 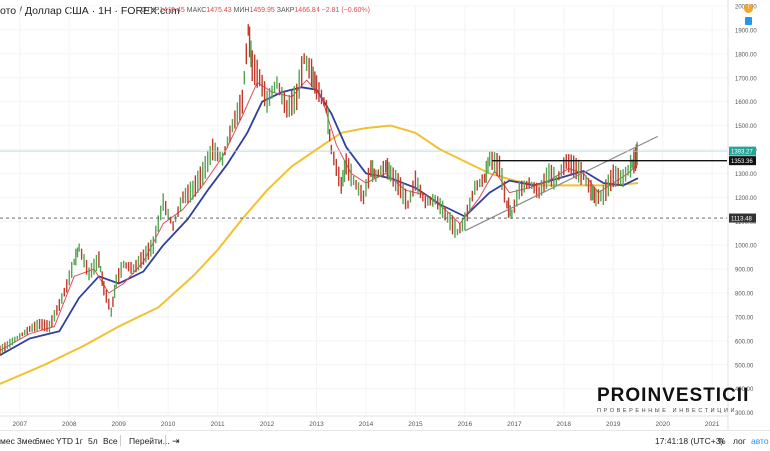 I want to click on logo-brand: PROINVESTICII, so click(x=673, y=395).